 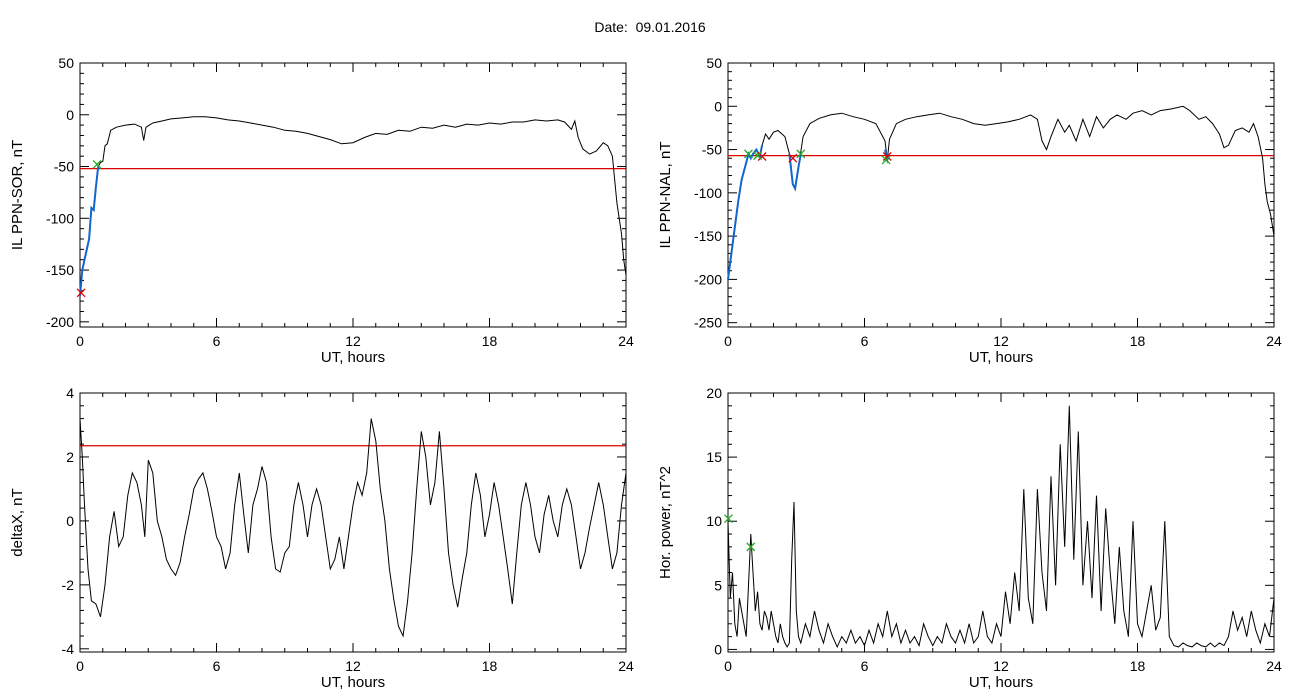 I want to click on y-axis-label: IL PPN-NAL, nT, so click(x=665, y=195).